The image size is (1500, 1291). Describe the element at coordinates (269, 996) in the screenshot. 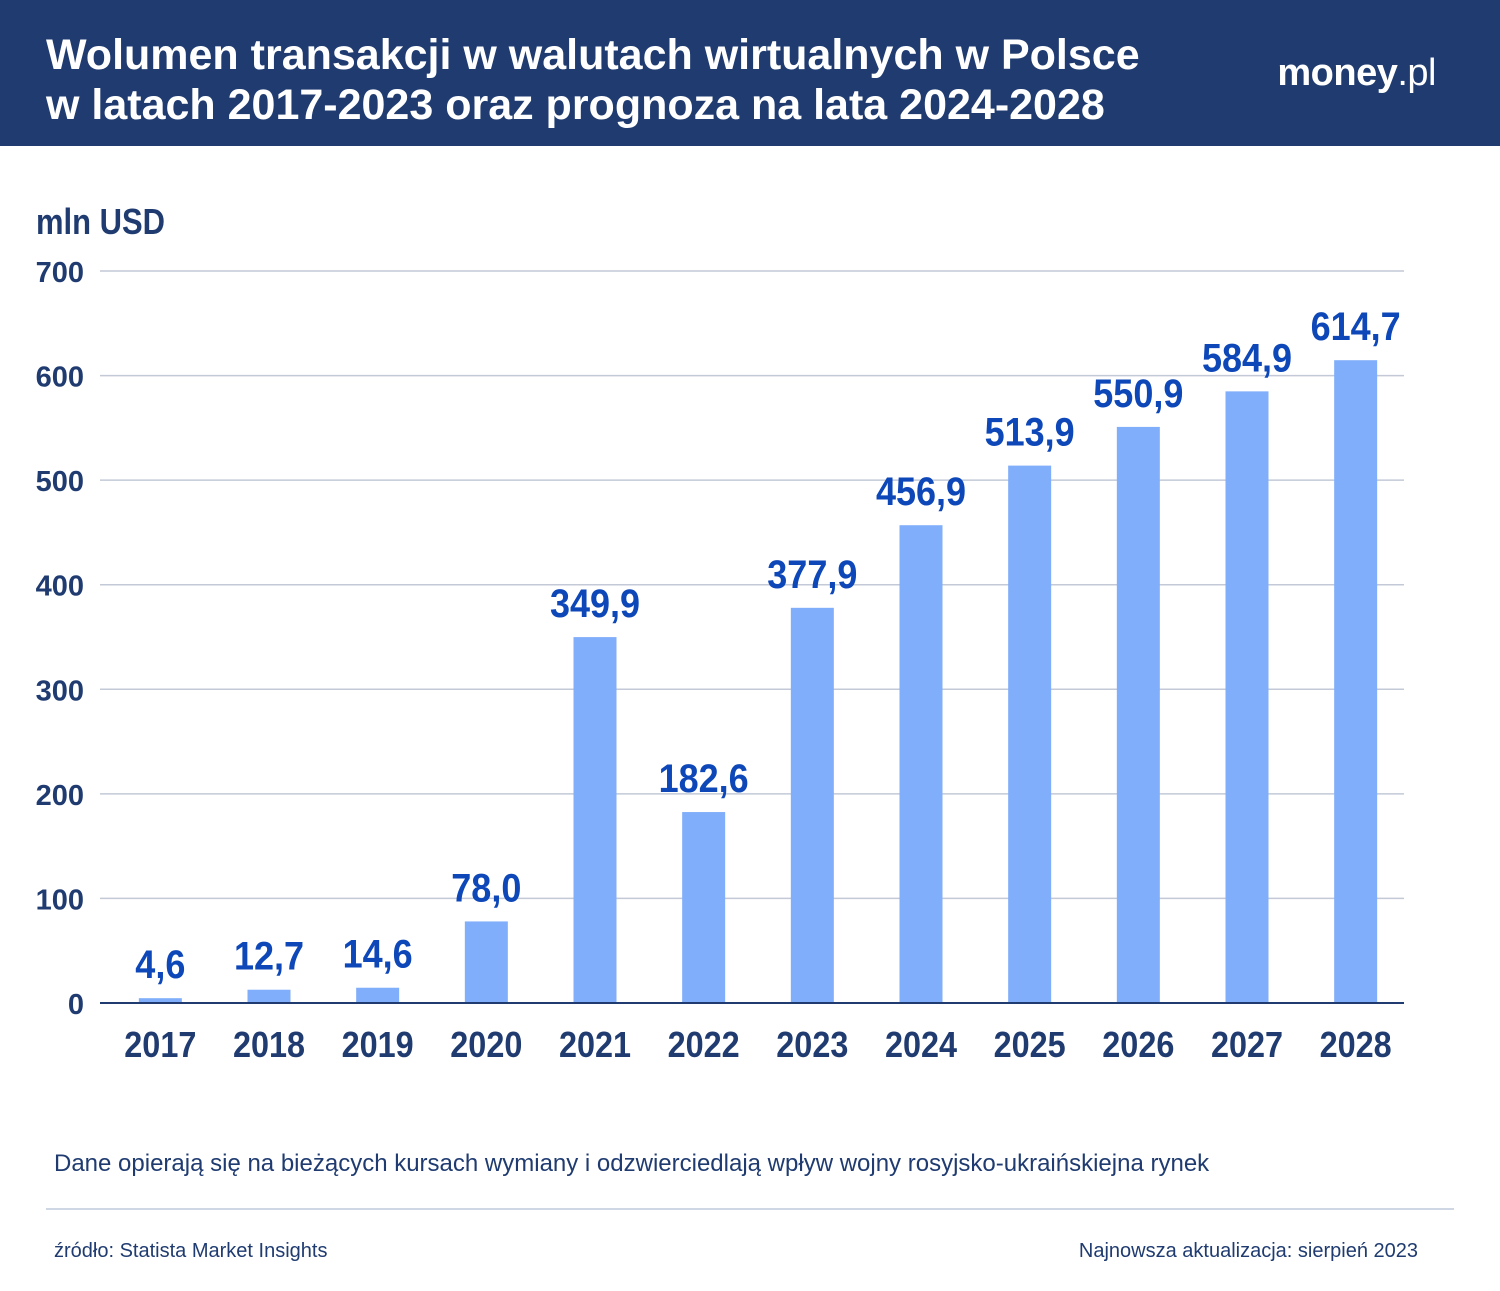

I see `bar-2018` at that location.